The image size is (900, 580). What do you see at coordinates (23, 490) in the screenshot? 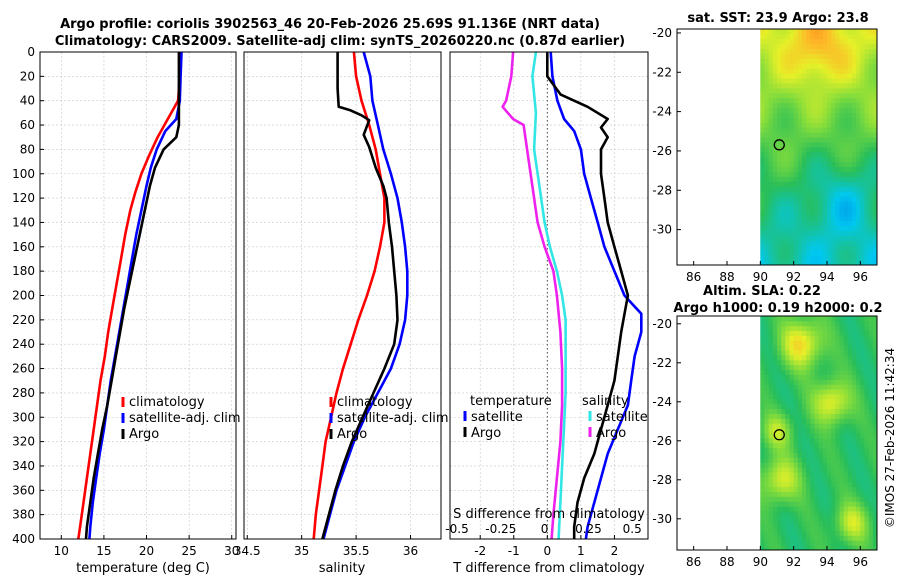
I see `y-tick-label: 360` at bounding box center [23, 490].